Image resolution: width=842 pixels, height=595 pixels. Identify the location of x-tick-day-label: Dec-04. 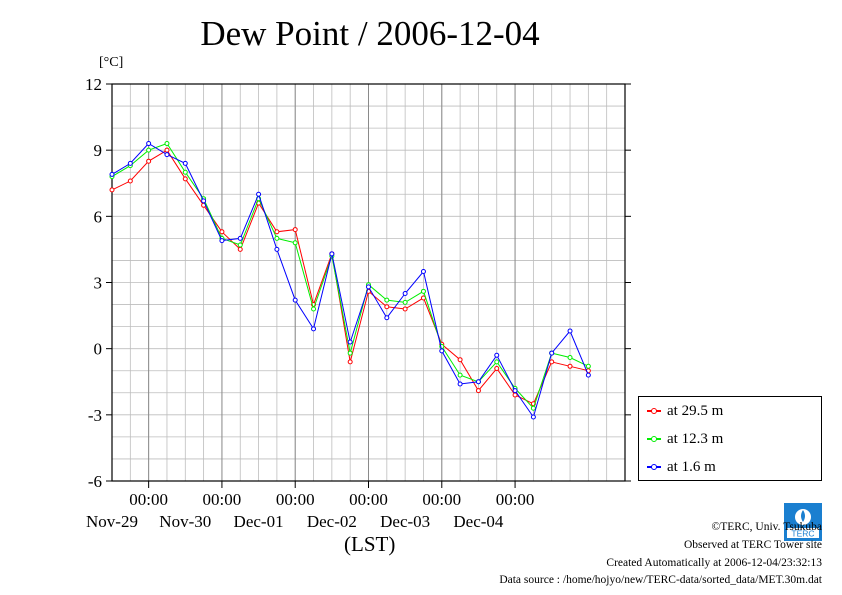
(478, 521).